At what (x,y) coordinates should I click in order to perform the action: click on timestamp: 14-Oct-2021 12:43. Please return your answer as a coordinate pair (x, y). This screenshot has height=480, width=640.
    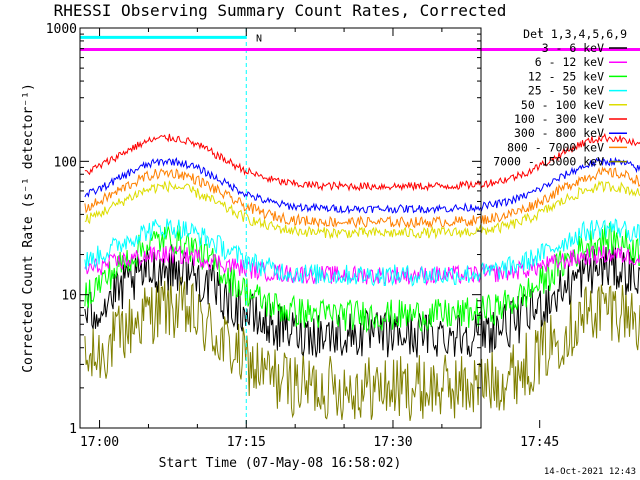
    Looking at the image, I should click on (590, 472).